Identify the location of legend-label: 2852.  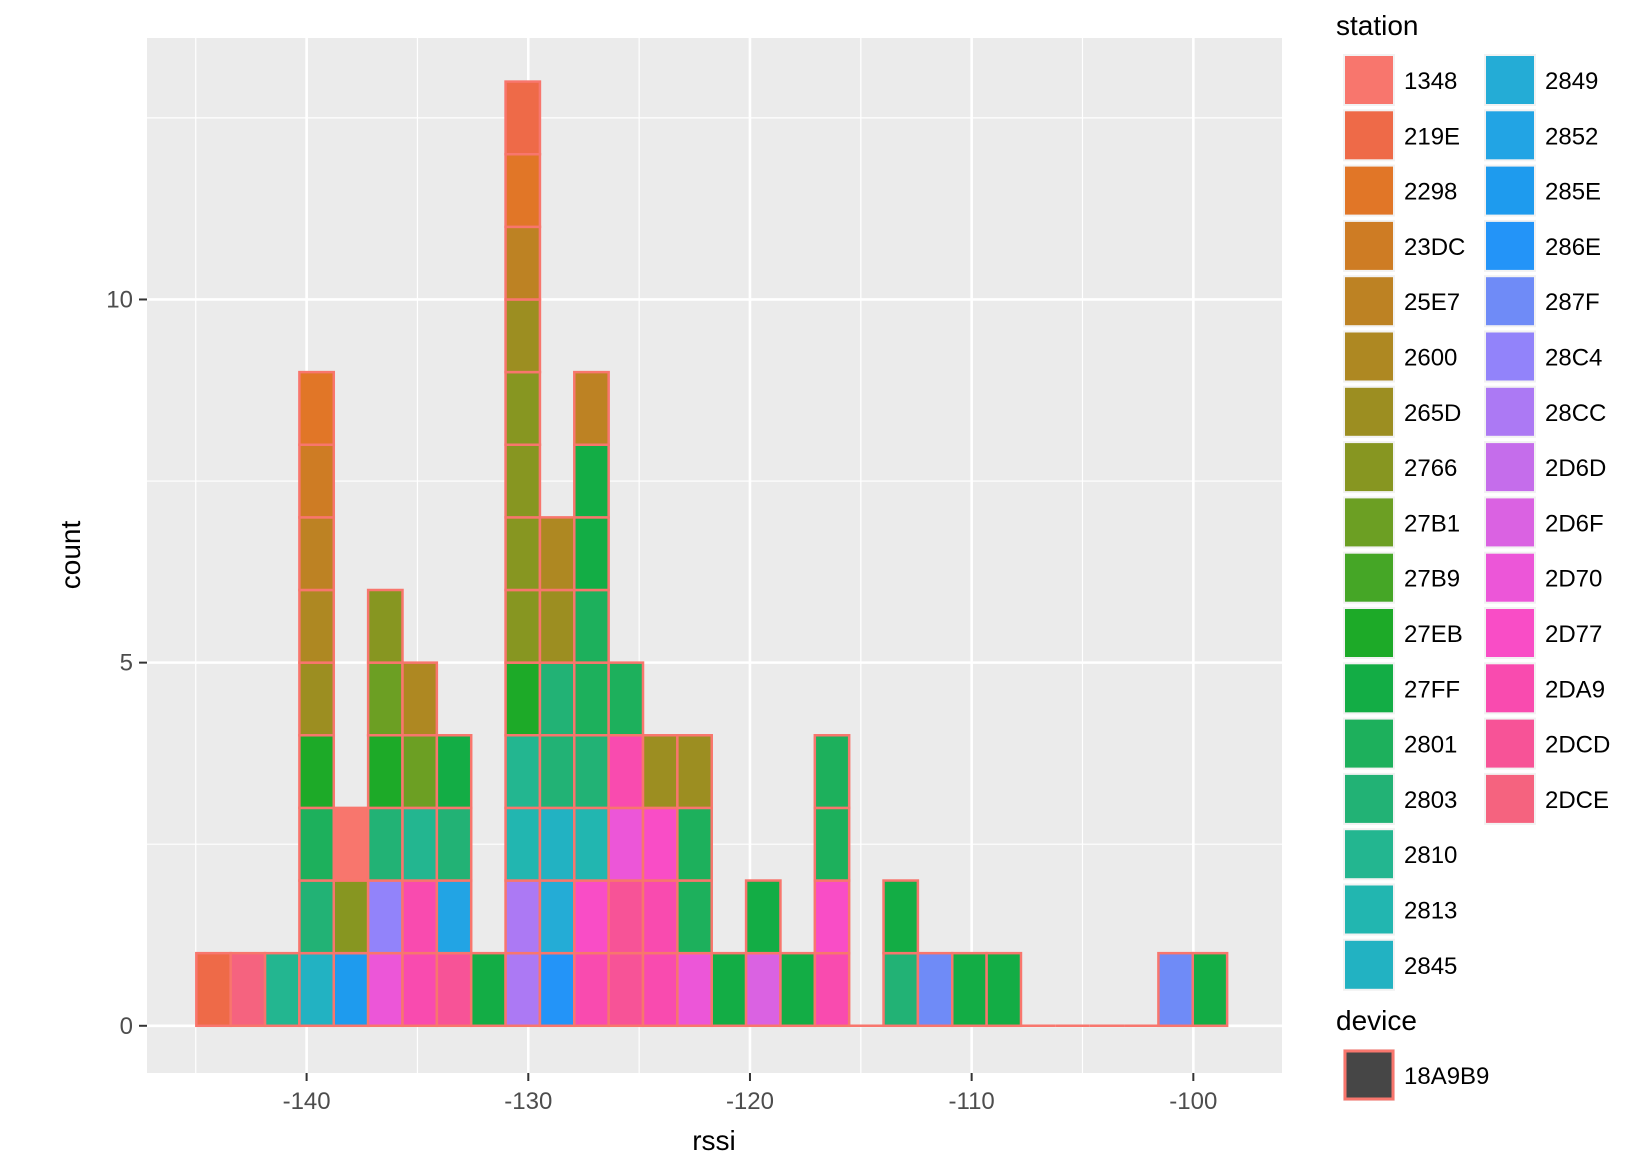
(1571, 136).